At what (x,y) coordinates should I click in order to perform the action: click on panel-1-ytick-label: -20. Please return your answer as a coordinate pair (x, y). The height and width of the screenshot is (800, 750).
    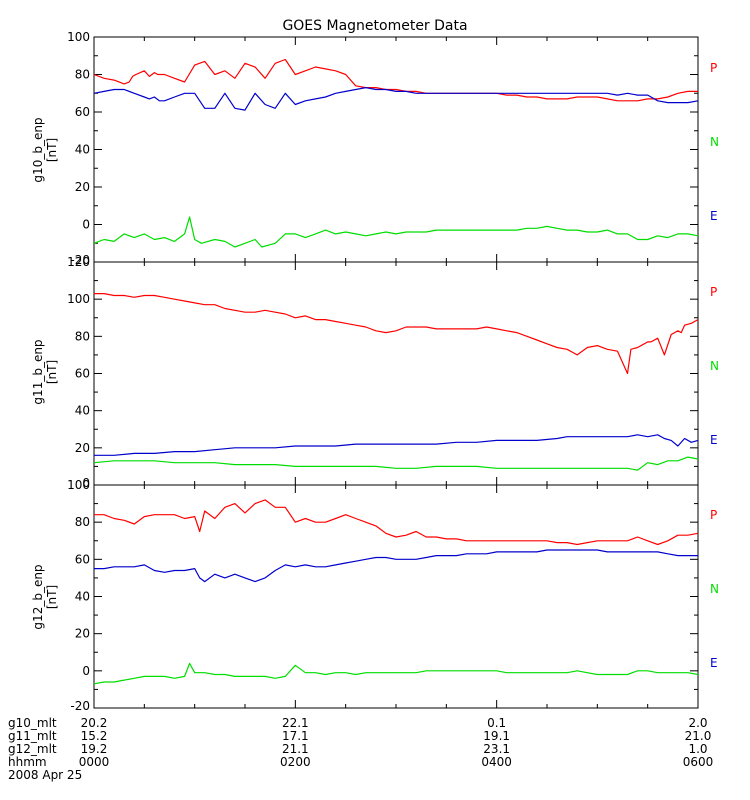
    Looking at the image, I should click on (80, 260).